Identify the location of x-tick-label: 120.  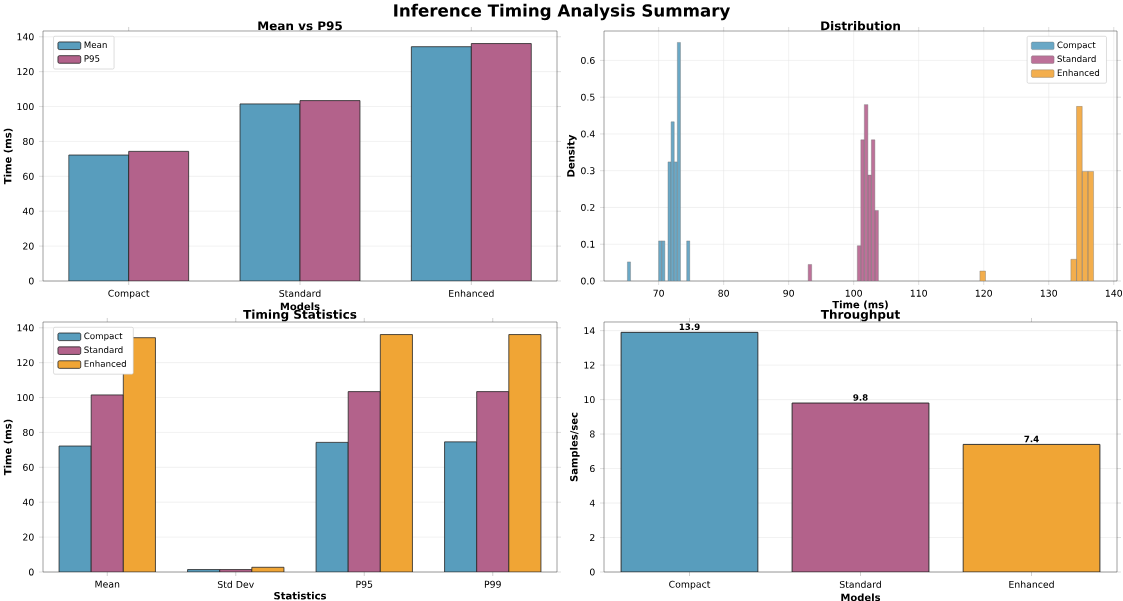
(983, 293).